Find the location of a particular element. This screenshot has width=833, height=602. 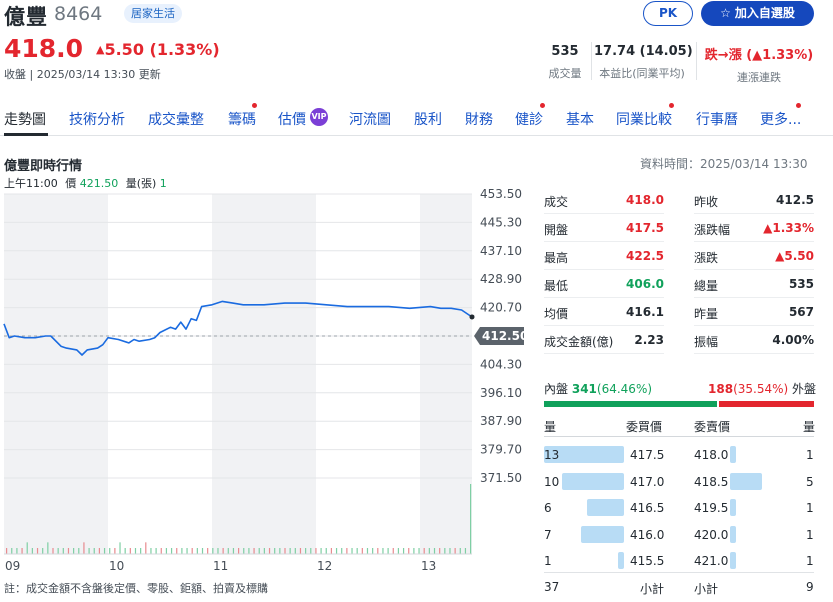

add-watchlist-button: ☆ 加入自選股 is located at coordinates (757, 13).